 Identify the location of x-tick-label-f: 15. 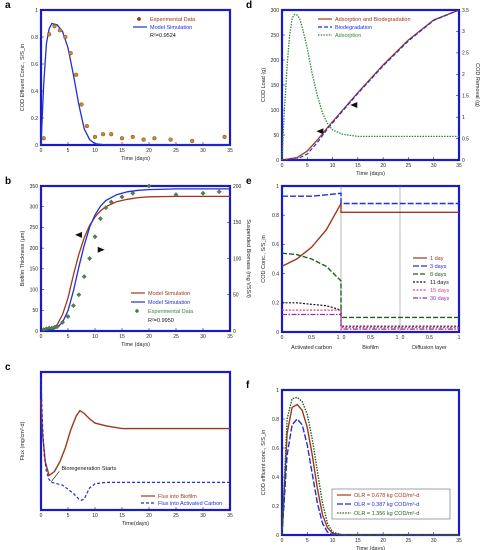
(358, 541).